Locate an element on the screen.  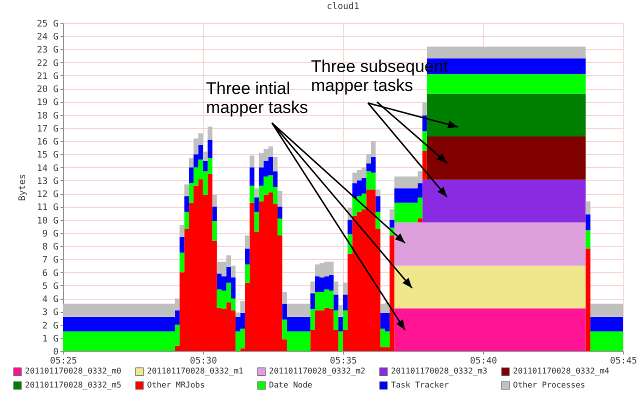
y-tick-label: 0 is located at coordinates (55, 353).